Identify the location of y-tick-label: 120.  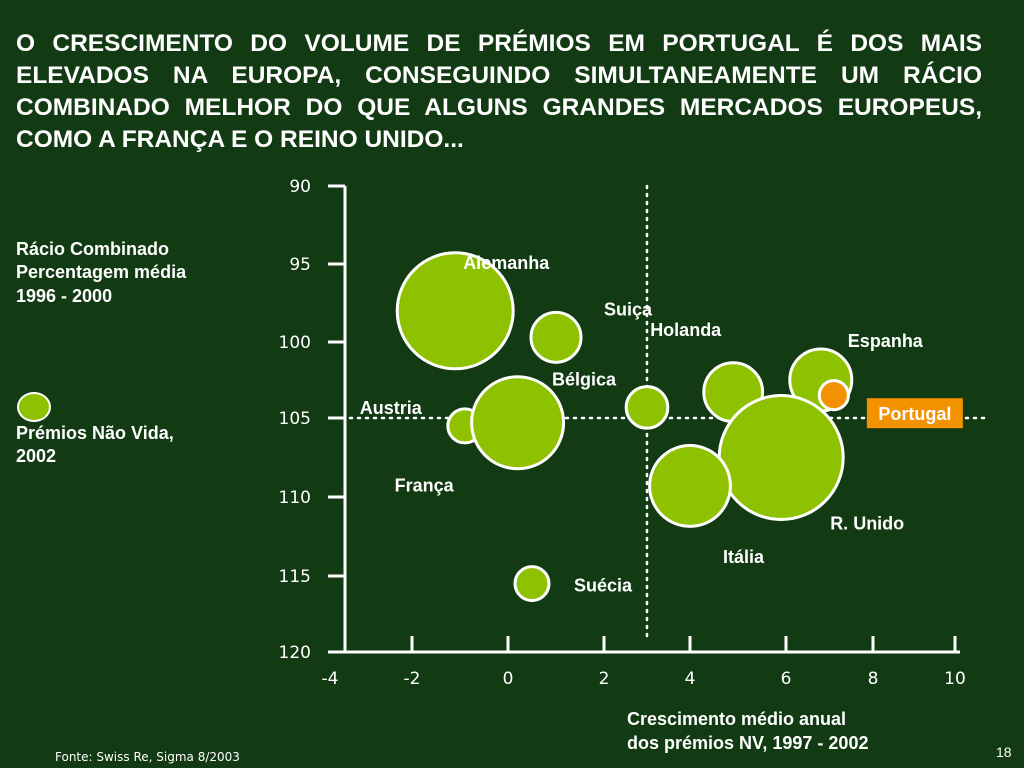
(295, 653).